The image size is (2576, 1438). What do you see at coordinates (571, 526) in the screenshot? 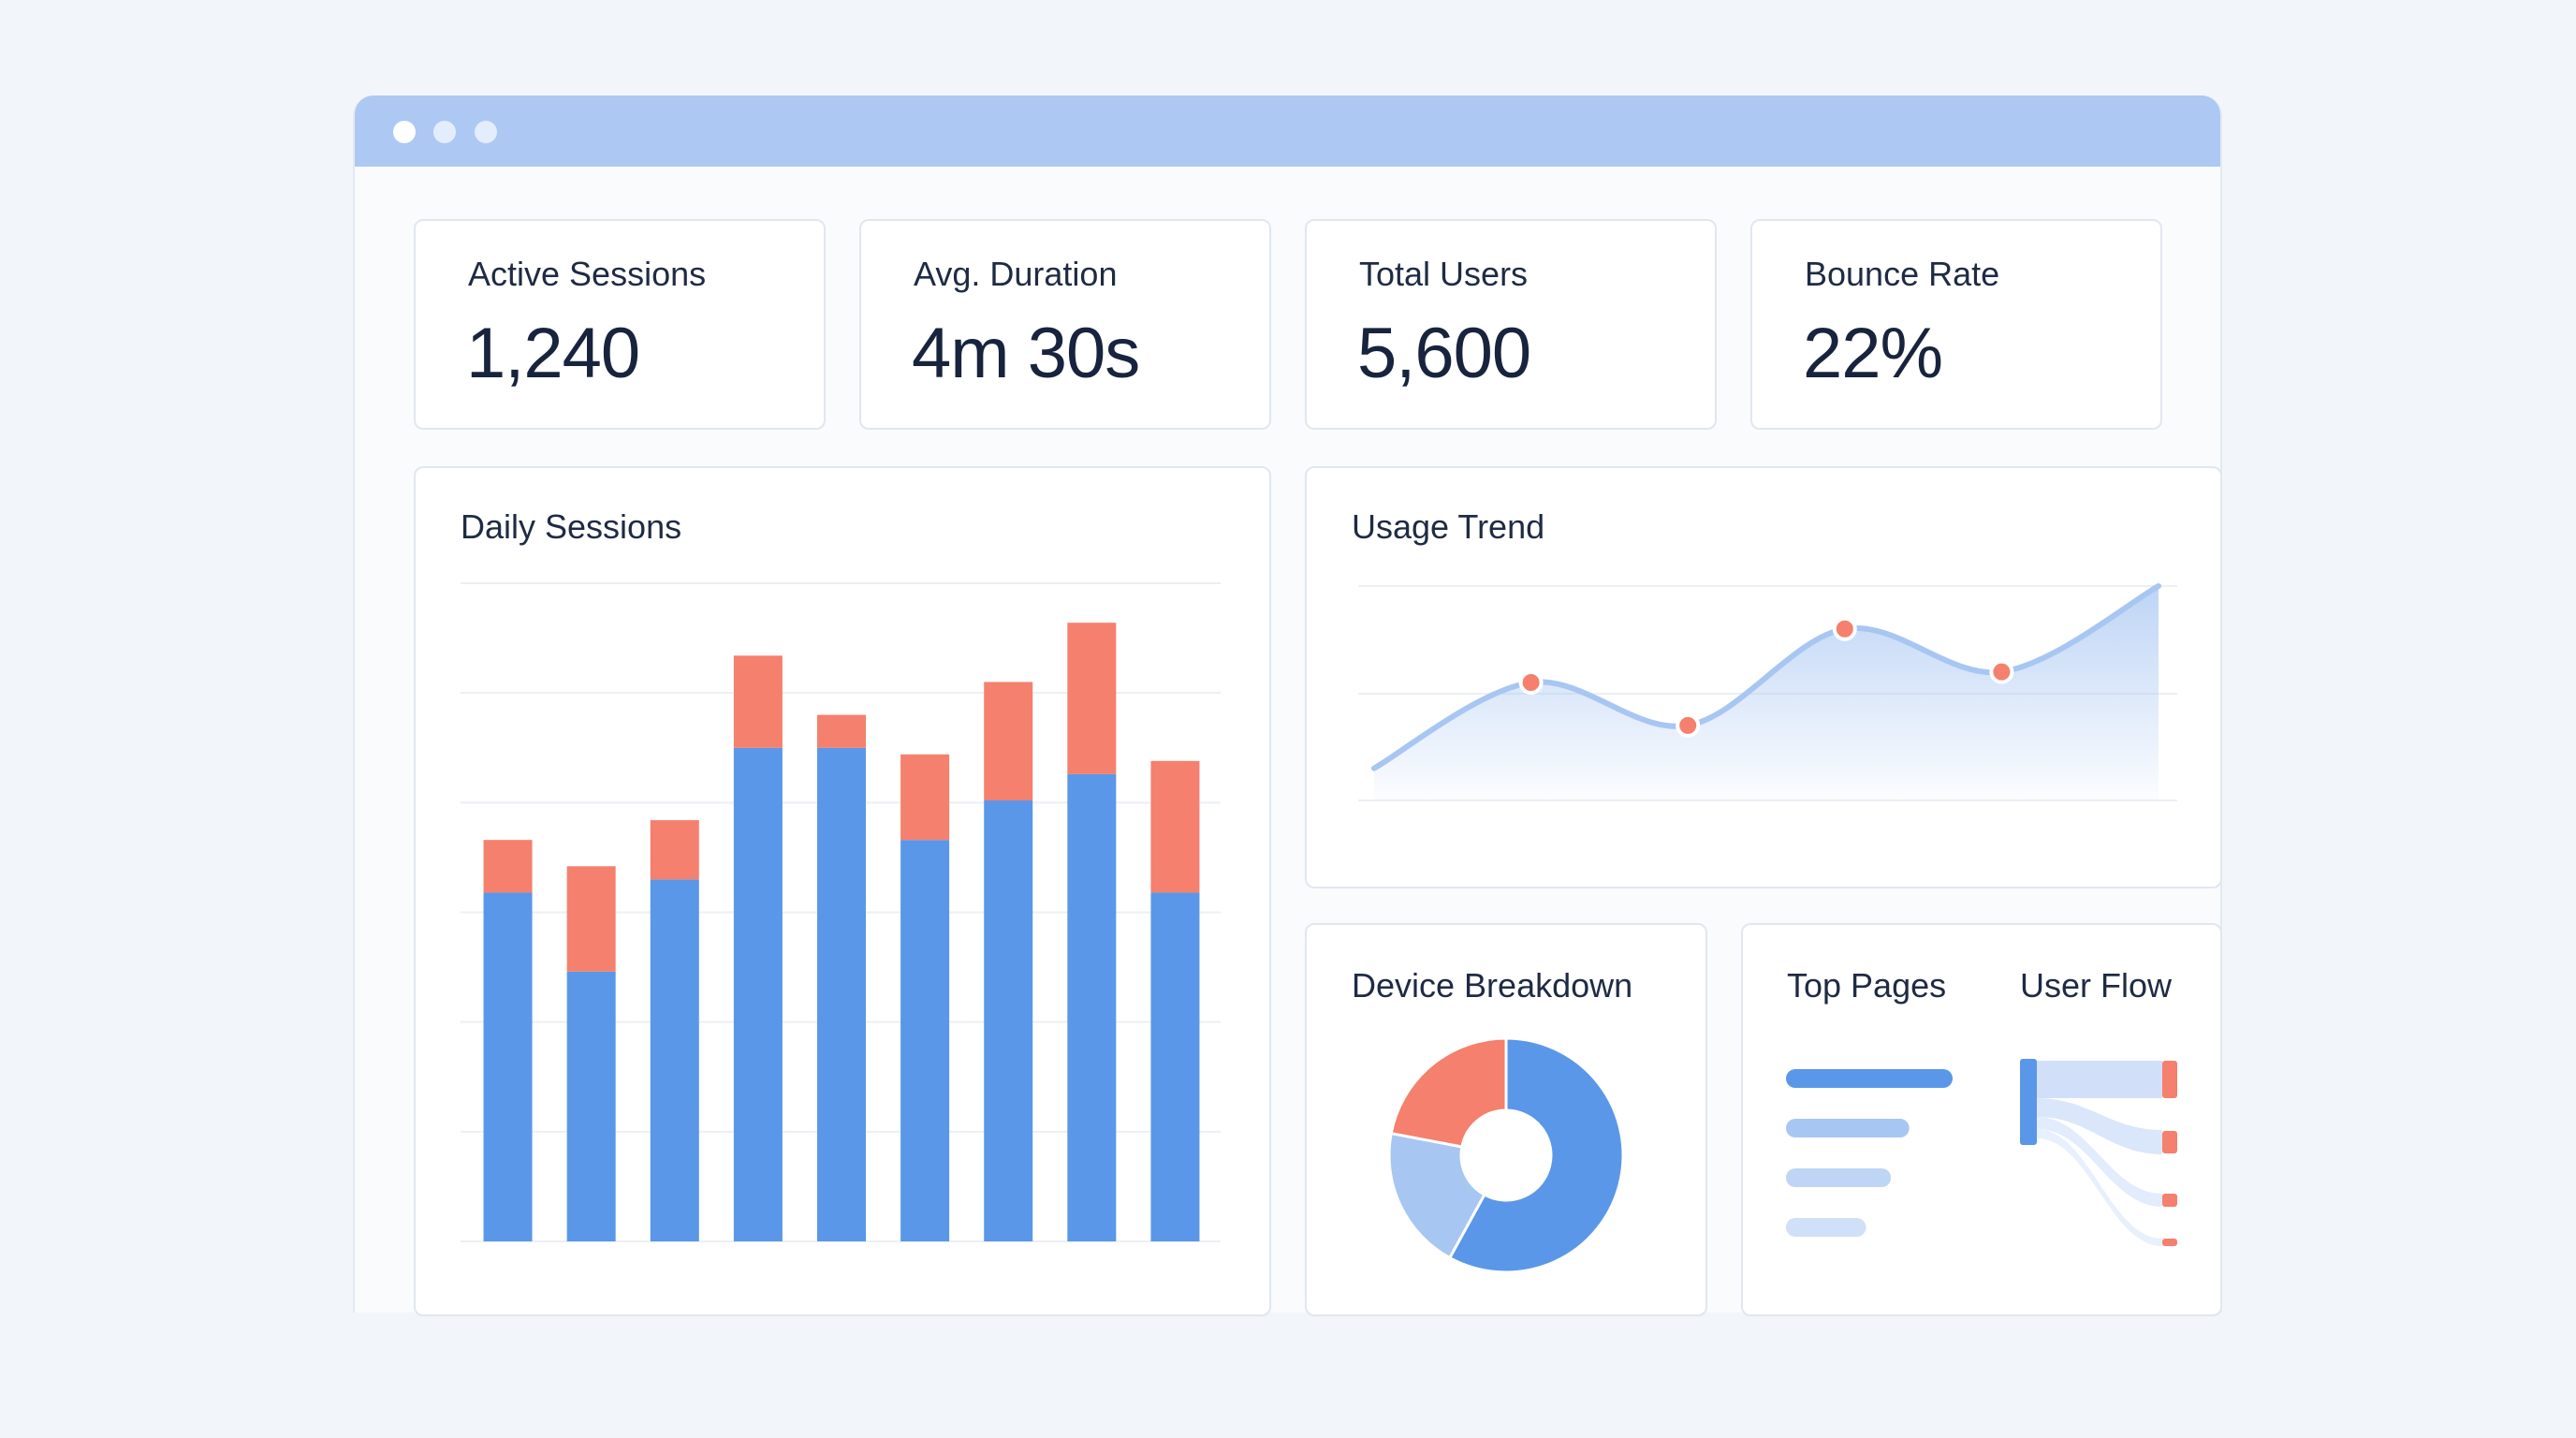
I see `panel-title: Daily Sessions` at bounding box center [571, 526].